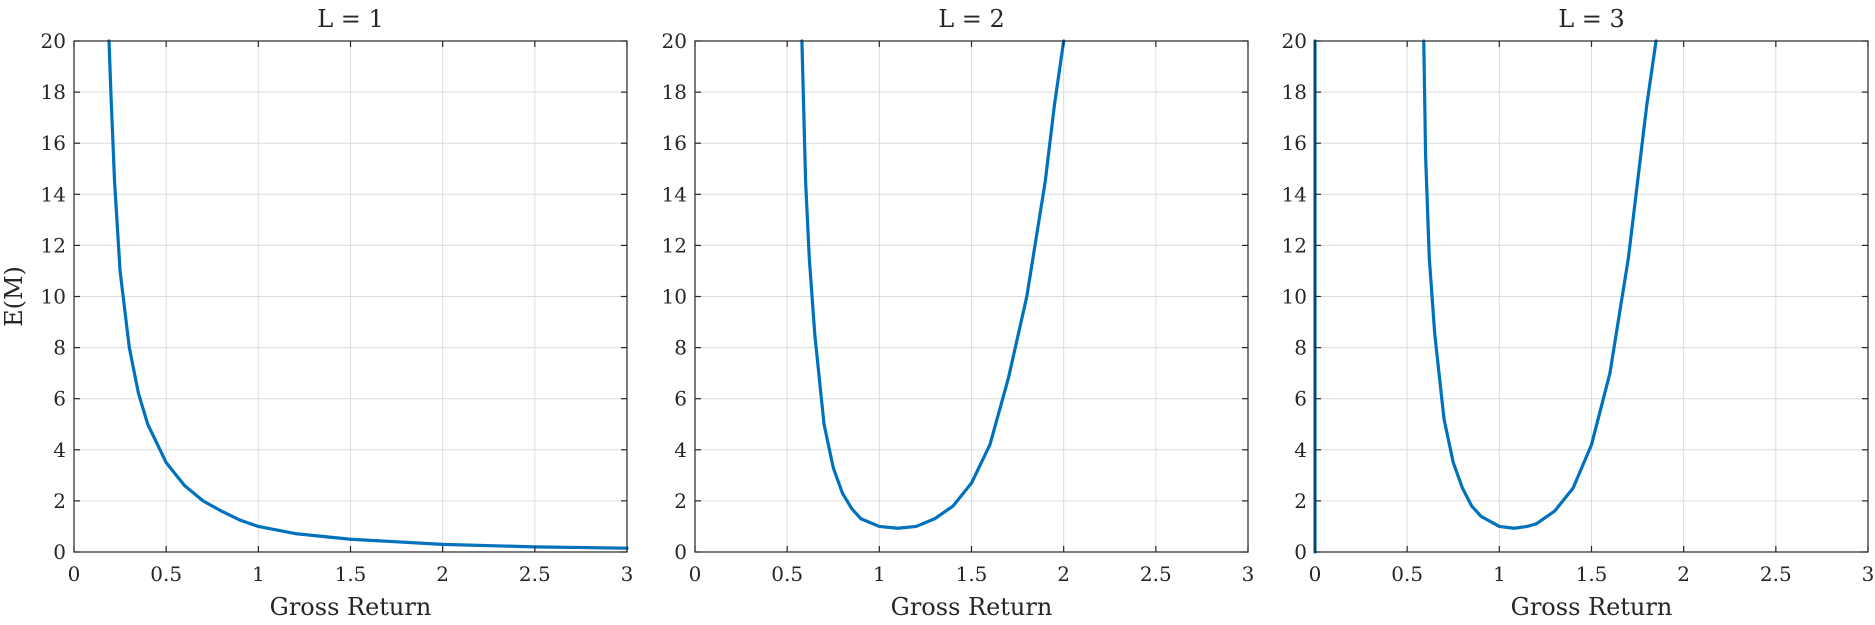 This screenshot has height=625, width=1875. What do you see at coordinates (971, 19) in the screenshot?
I see `panel-title: L = 2` at bounding box center [971, 19].